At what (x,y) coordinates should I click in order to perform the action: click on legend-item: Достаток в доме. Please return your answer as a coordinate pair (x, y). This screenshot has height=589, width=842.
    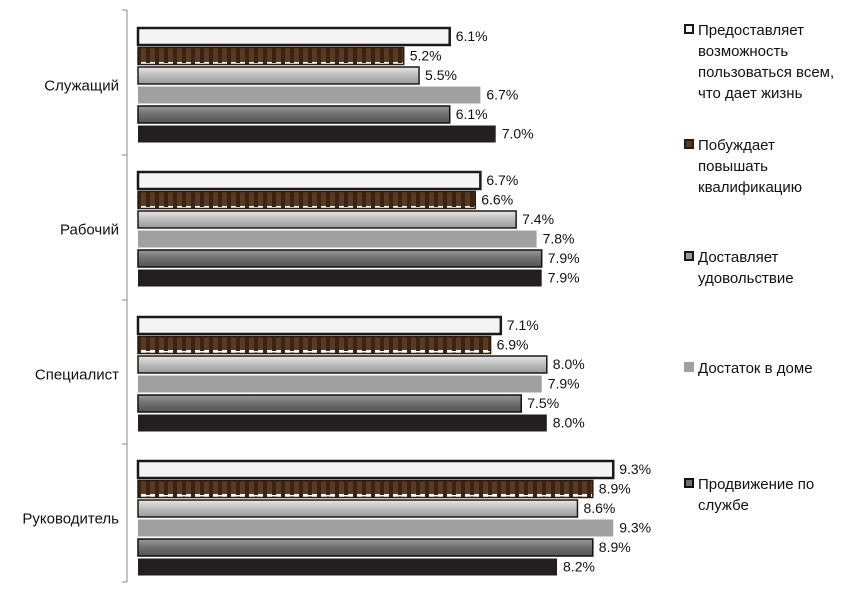
    Looking at the image, I should click on (763, 368).